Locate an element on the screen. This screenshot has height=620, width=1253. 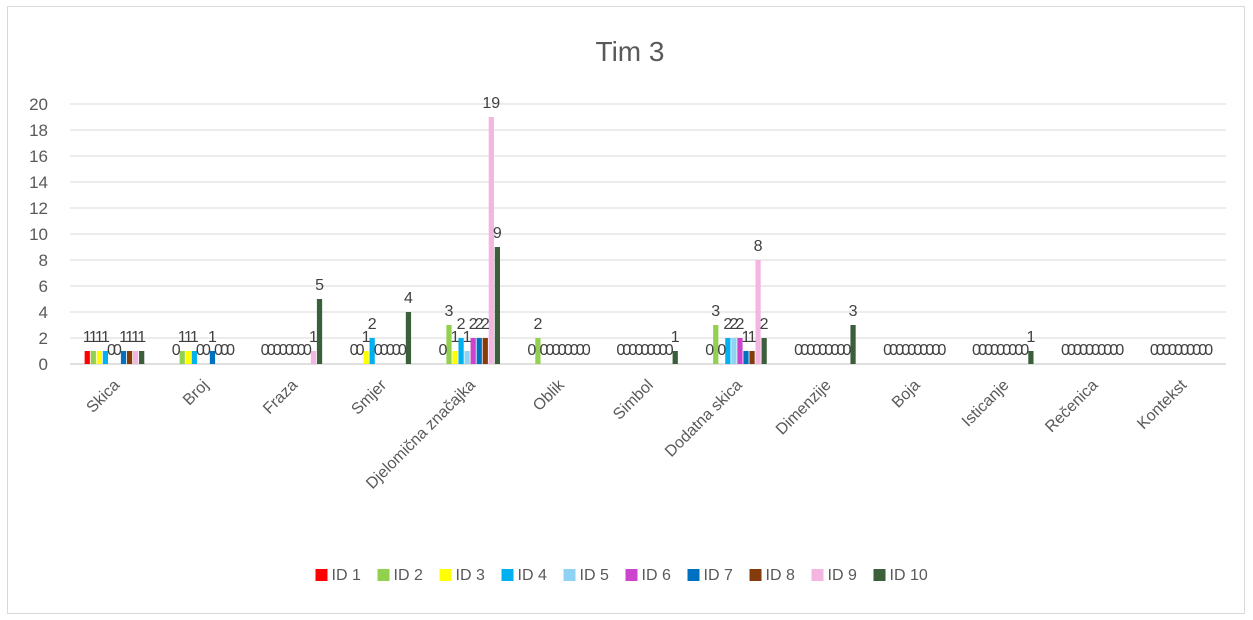
data-label: 4 is located at coordinates (408, 298).